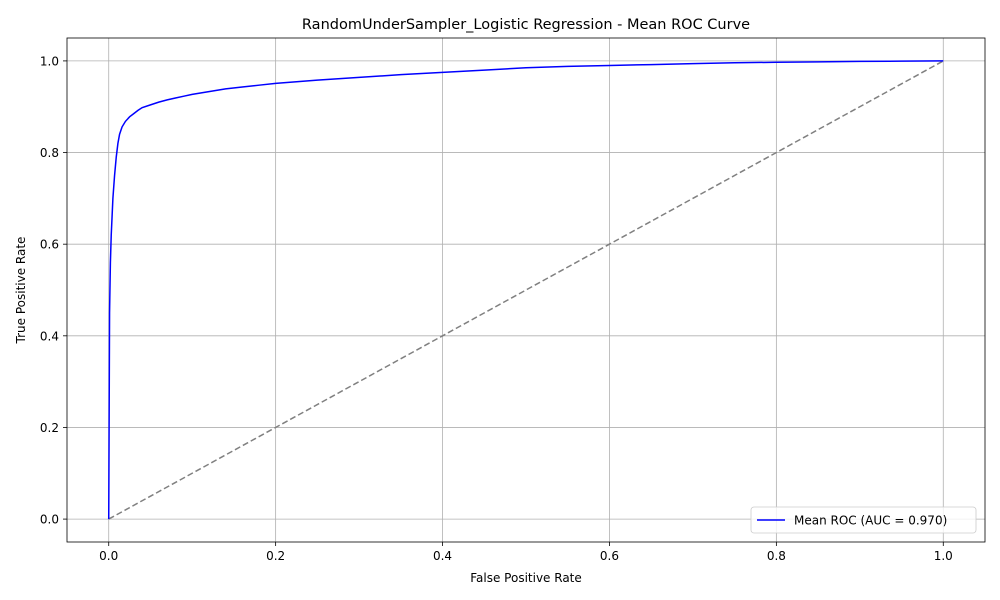 The height and width of the screenshot is (600, 1000). Describe the element at coordinates (526, 578) in the screenshot. I see `x-axis-label: False Positive Rate` at that location.